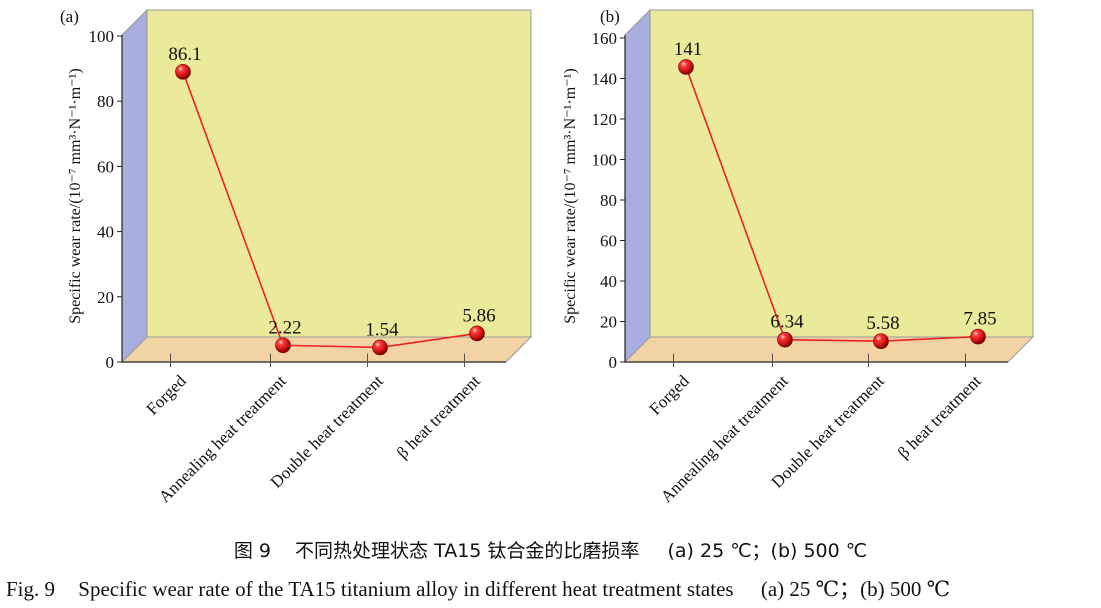 Image resolution: width=1101 pixels, height=608 pixels. I want to click on panel-label: (a), so click(69, 16).